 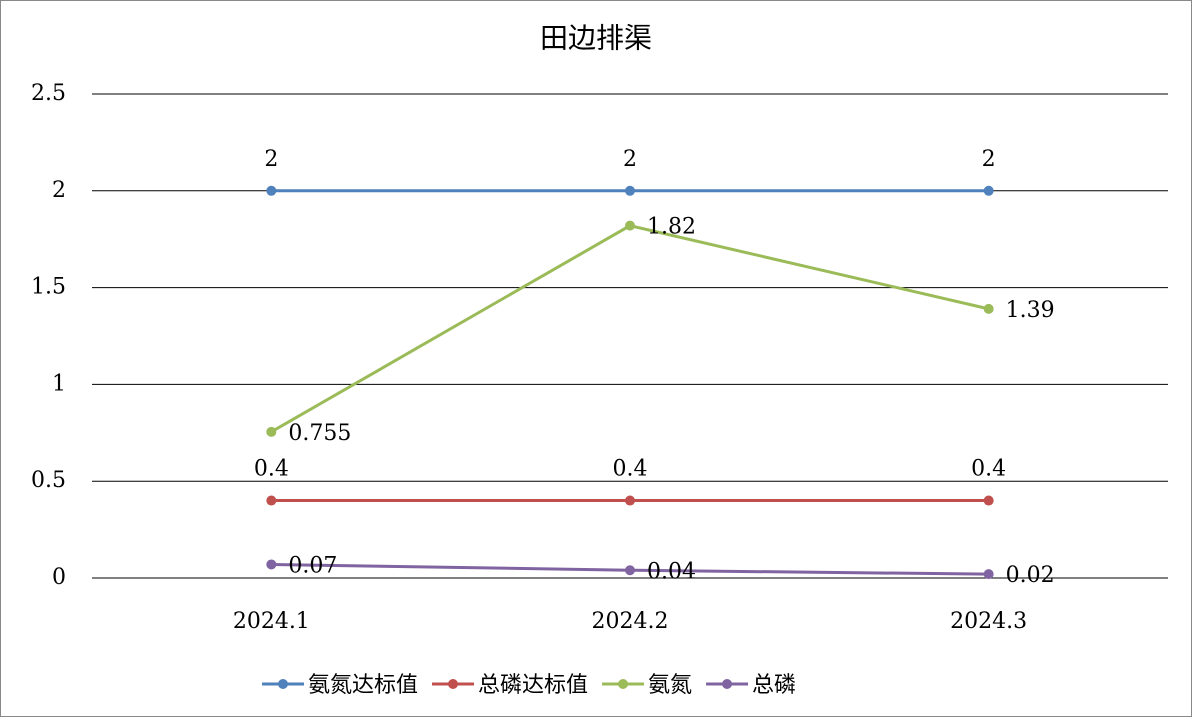 What do you see at coordinates (363, 685) in the screenshot?
I see `legend-label: 氨氮达标值` at bounding box center [363, 685].